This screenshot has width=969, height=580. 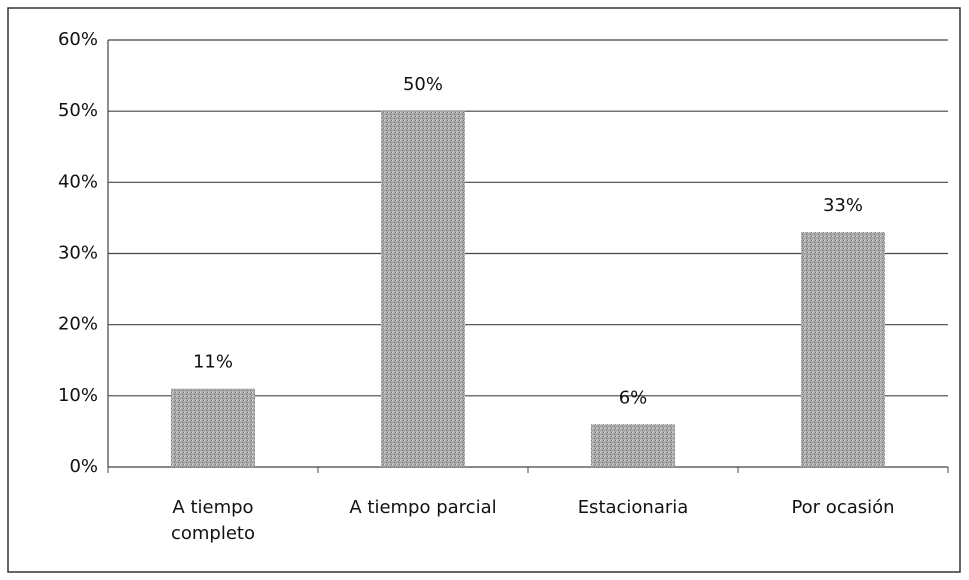 I want to click on x-tick-label: A tiempo parcial, so click(x=423, y=507).